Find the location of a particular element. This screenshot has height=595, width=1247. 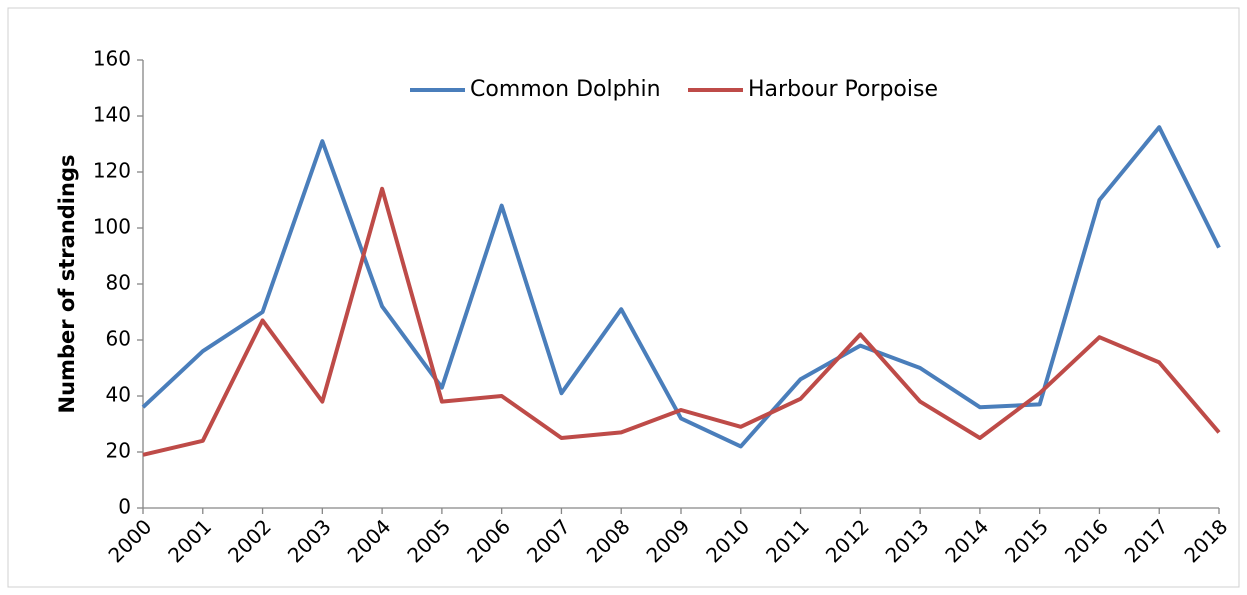

y-tick-label: 120 is located at coordinates (112, 171).